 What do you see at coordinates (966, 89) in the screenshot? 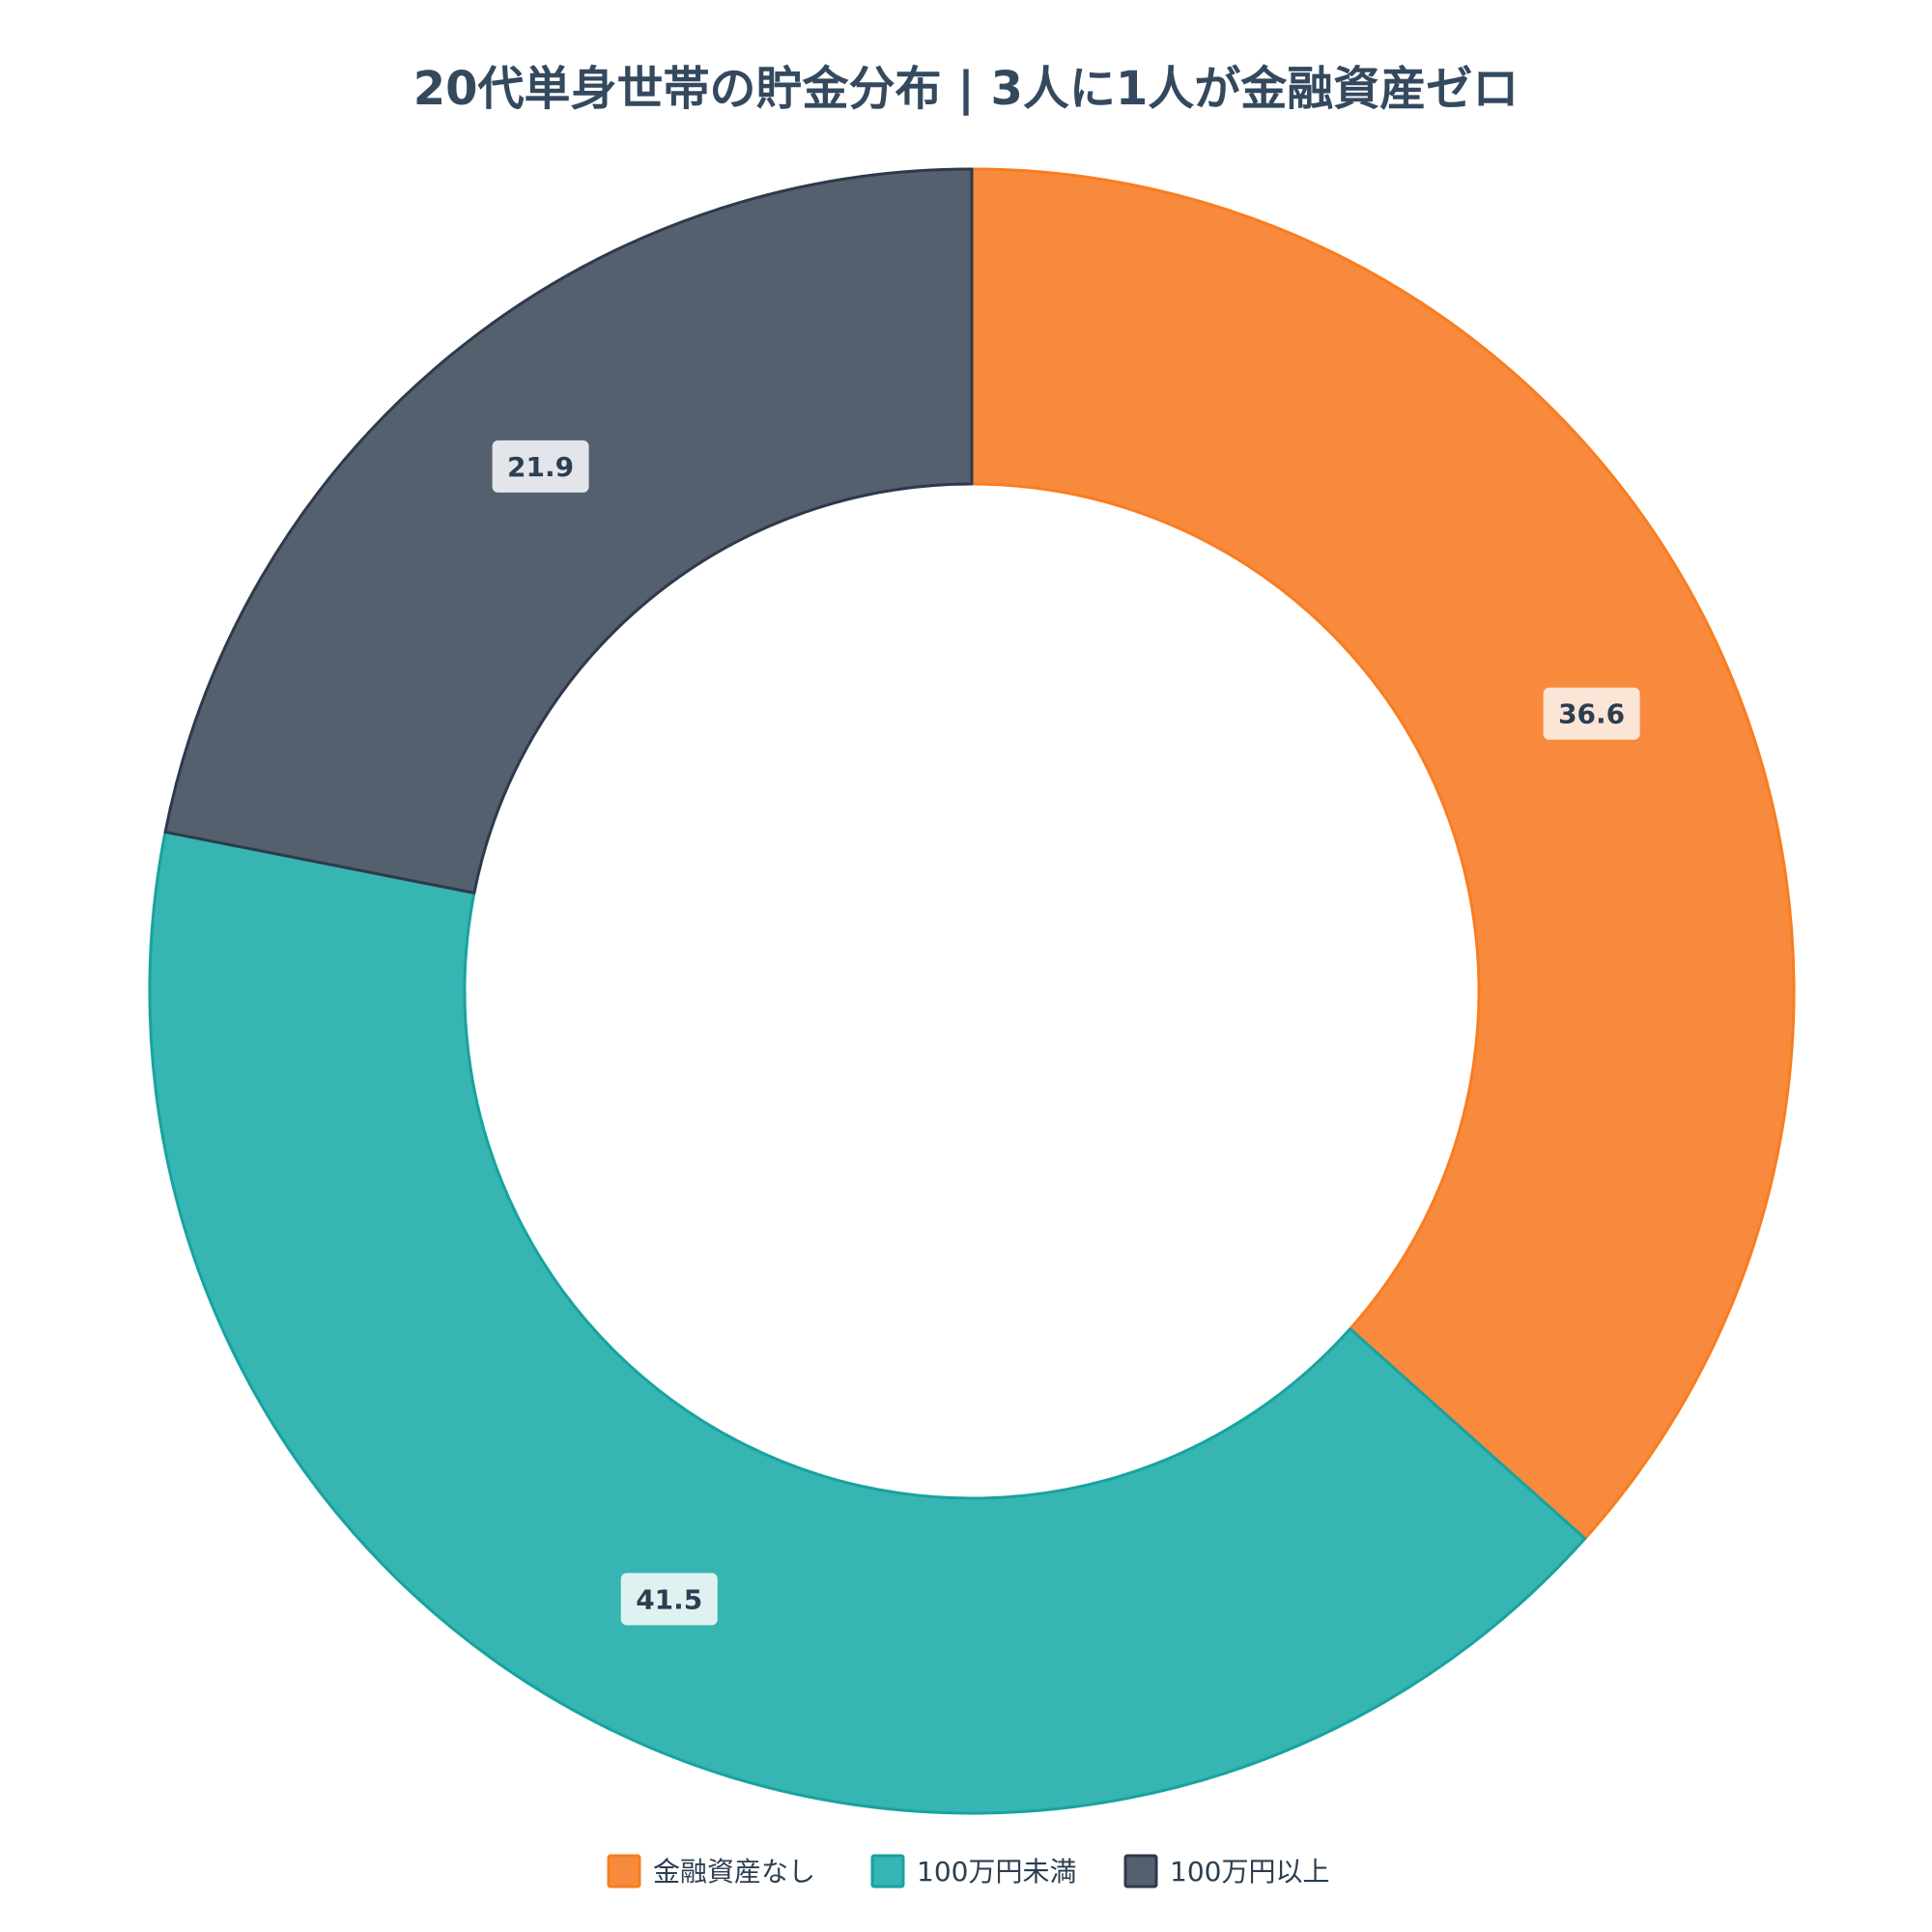
I see `chart-title: 20代単身世帯の貯金分布 | 3人に1人が金融資産ゼロ` at bounding box center [966, 89].